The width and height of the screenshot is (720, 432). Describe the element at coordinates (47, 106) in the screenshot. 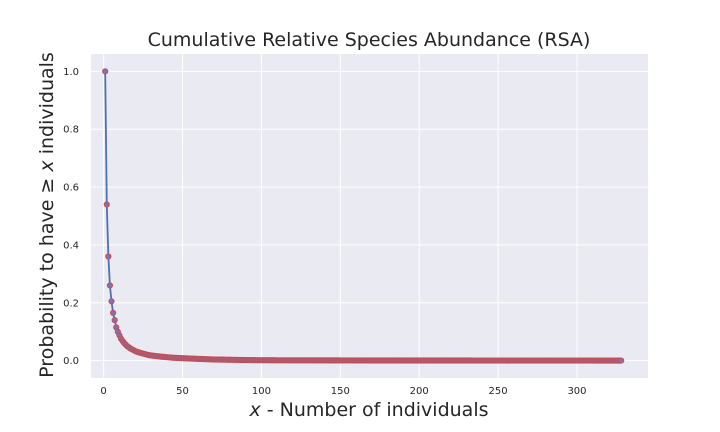

I see `y-axis-label-tail: individuals` at that location.